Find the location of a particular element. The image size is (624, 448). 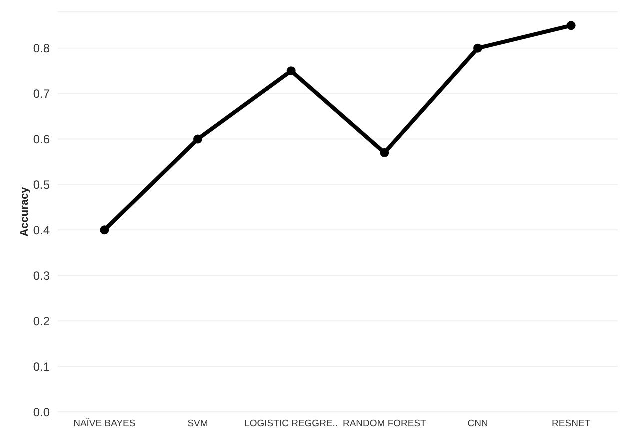

x-tick-label: RANDOM FOREST is located at coordinates (384, 424).